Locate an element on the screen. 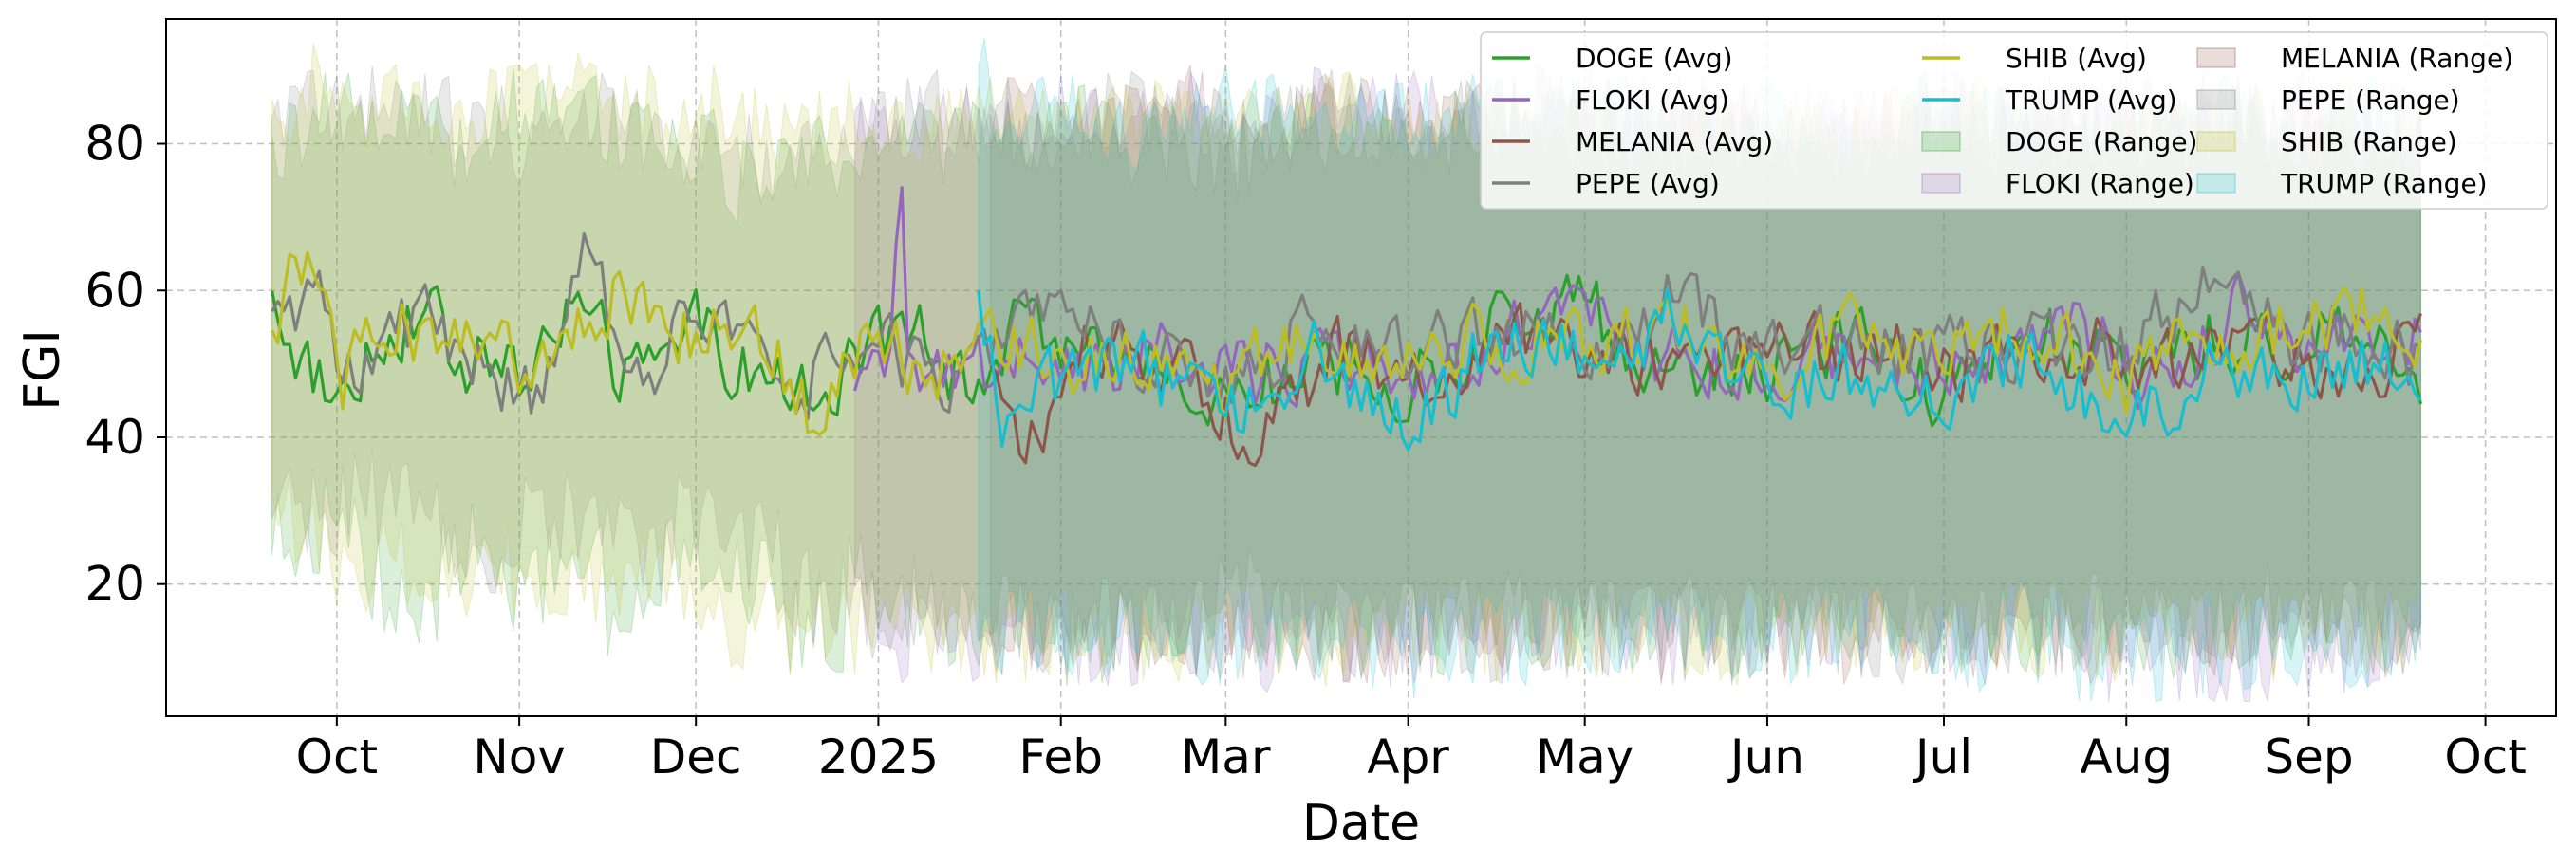 Image resolution: width=2576 pixels, height=868 pixels. x-axis-label: Date is located at coordinates (1361, 823).